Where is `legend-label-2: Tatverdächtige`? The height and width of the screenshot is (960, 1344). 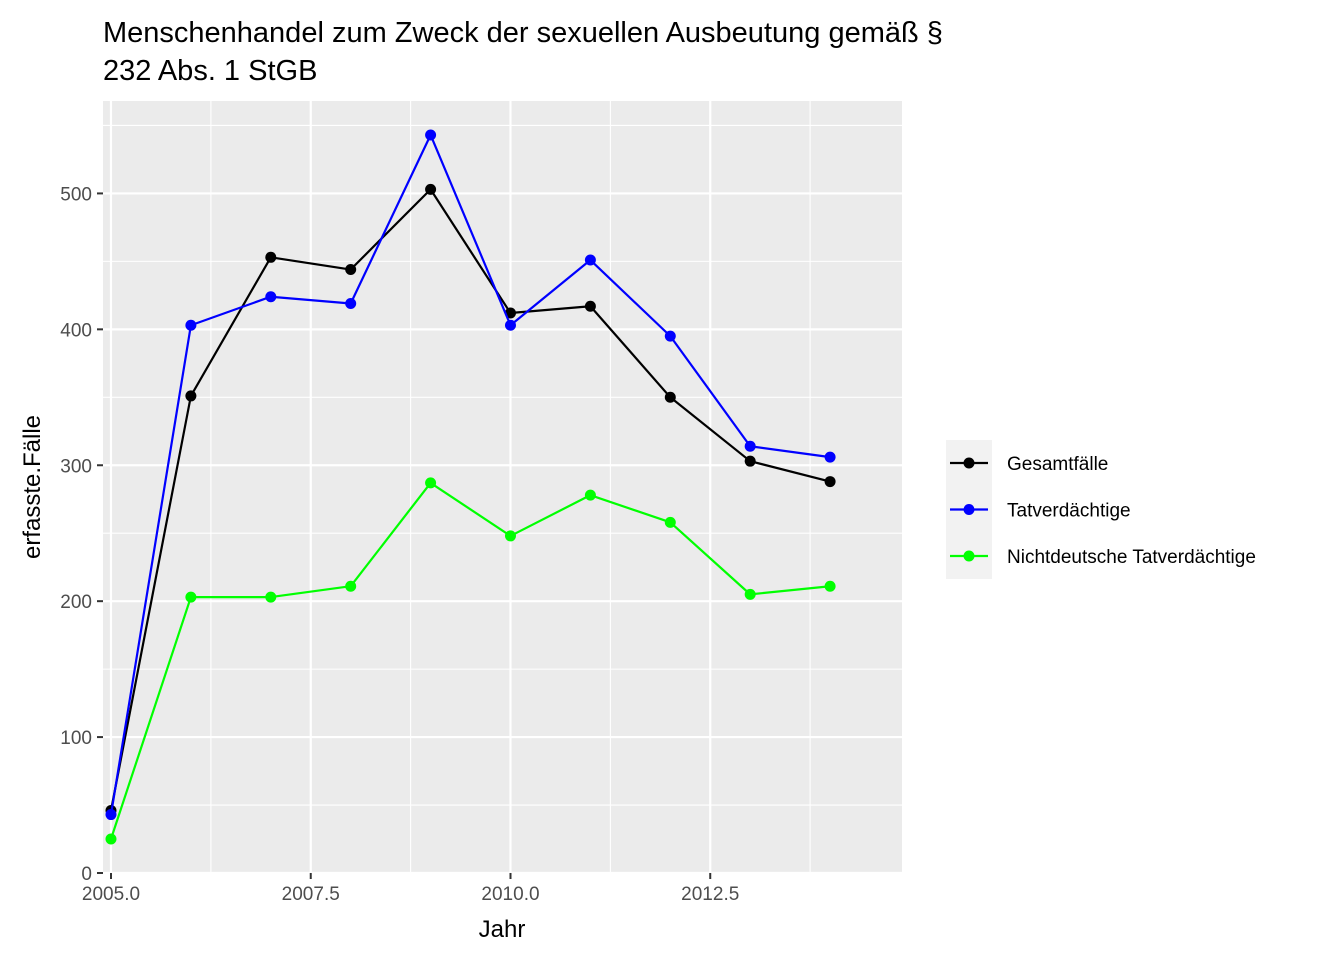
legend-label-2: Tatverdächtige is located at coordinates (1069, 511).